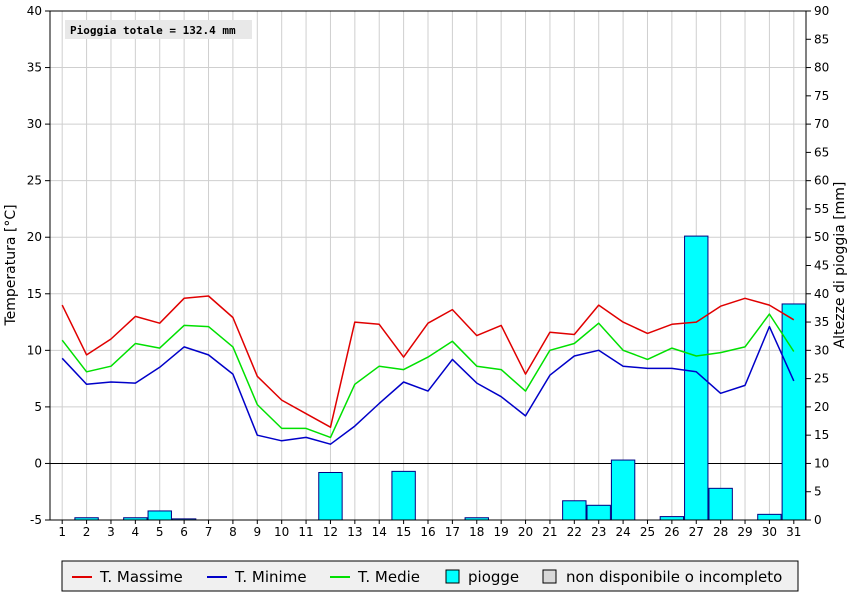 This screenshot has width=865, height=600. Describe the element at coordinates (257, 532) in the screenshot. I see `x-tick-label: 9` at that location.